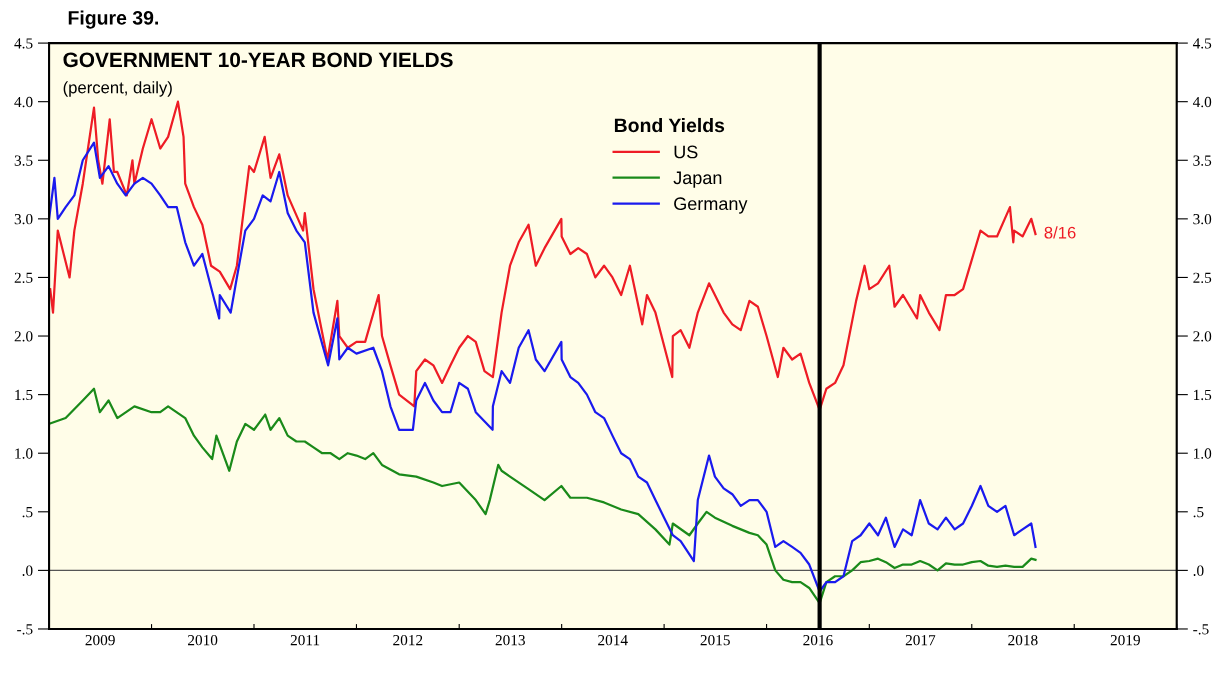  Describe the element at coordinates (1202, 336) in the screenshot. I see `y2-tick-label: 2.0` at that location.